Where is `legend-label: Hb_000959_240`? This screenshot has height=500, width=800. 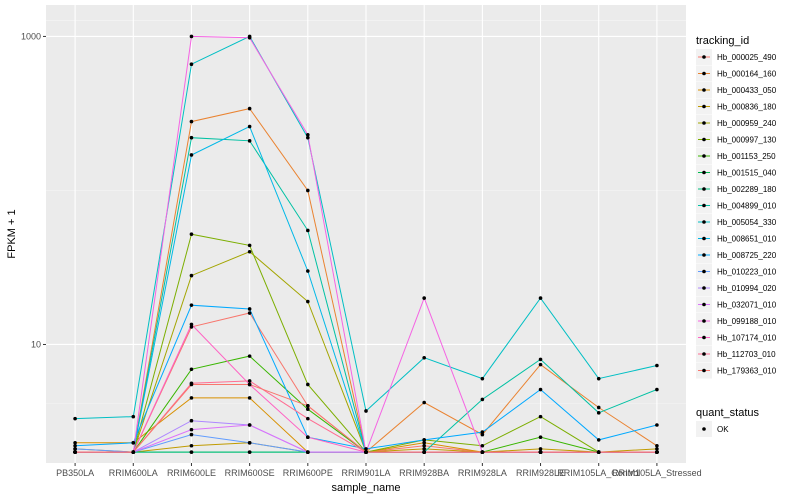 legend-label: Hb_000959_240 is located at coordinates (747, 123).